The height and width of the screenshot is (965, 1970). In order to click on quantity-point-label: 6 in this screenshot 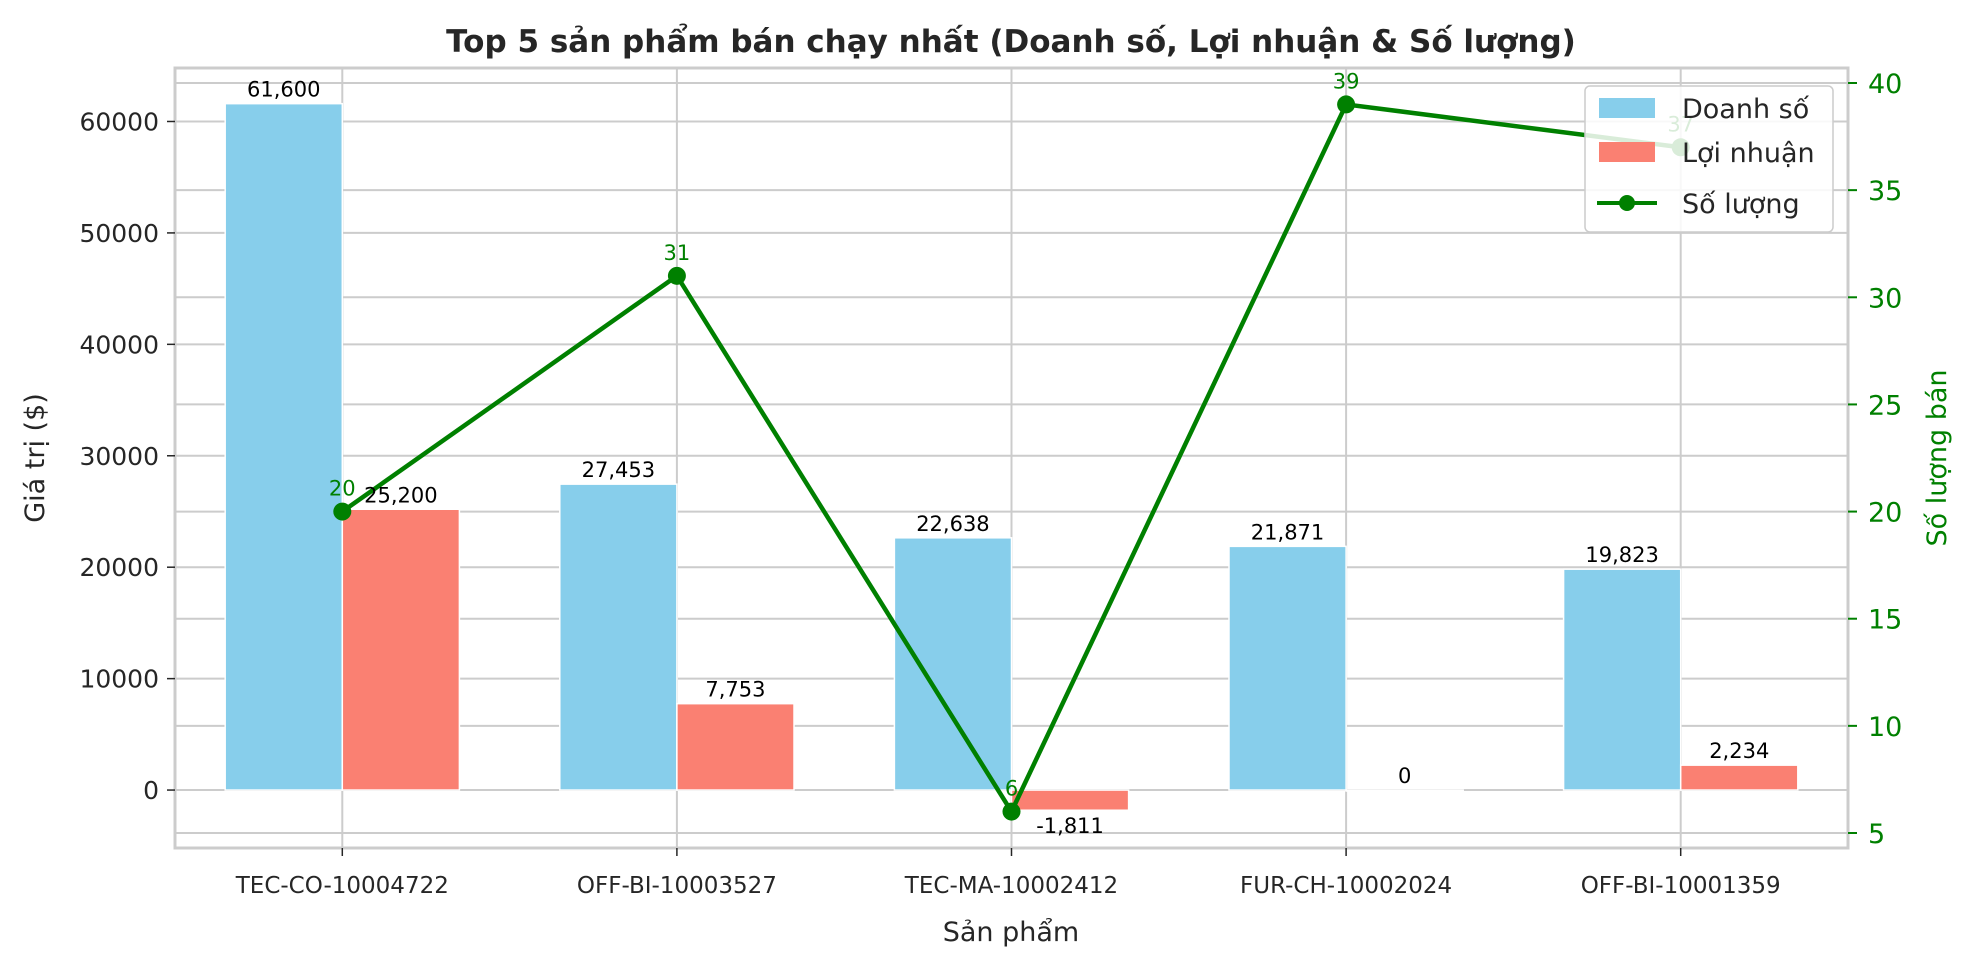, I will do `click(1011, 789)`.